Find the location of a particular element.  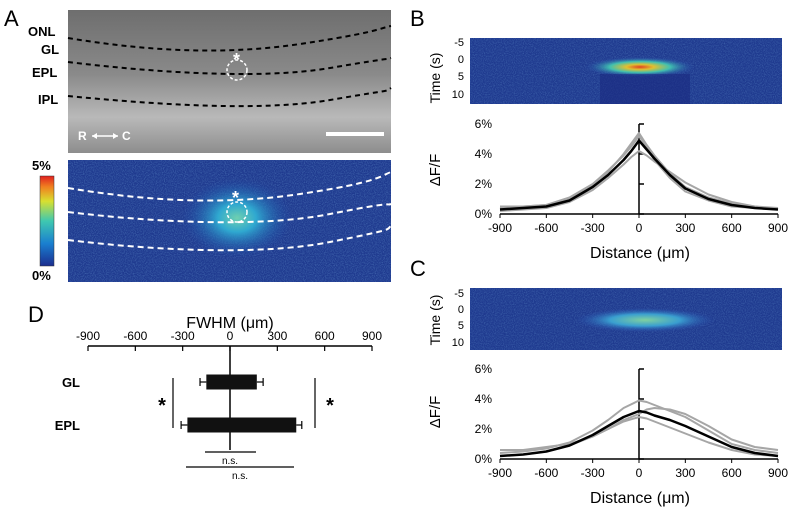

plot-b-ylabel: ΔF/F is located at coordinates (435, 170).